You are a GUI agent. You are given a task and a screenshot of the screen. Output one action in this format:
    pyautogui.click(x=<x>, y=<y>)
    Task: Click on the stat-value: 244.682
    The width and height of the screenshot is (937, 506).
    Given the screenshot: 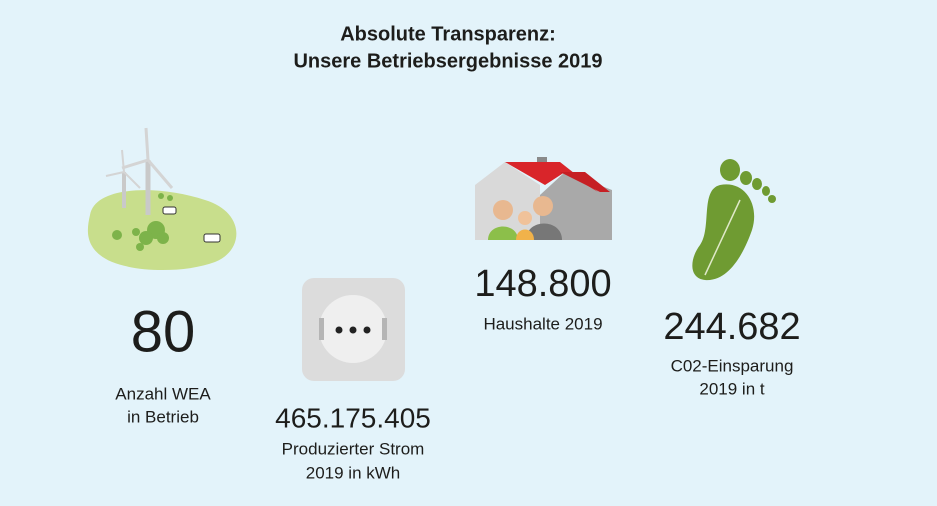 What is the action you would take?
    pyautogui.click(x=731, y=327)
    